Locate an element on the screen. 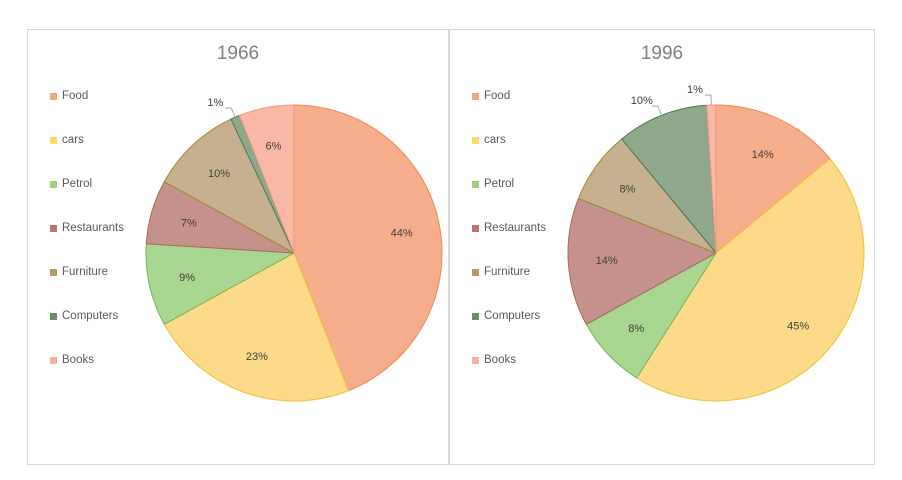  data-label-petrol: 9% is located at coordinates (187, 278).